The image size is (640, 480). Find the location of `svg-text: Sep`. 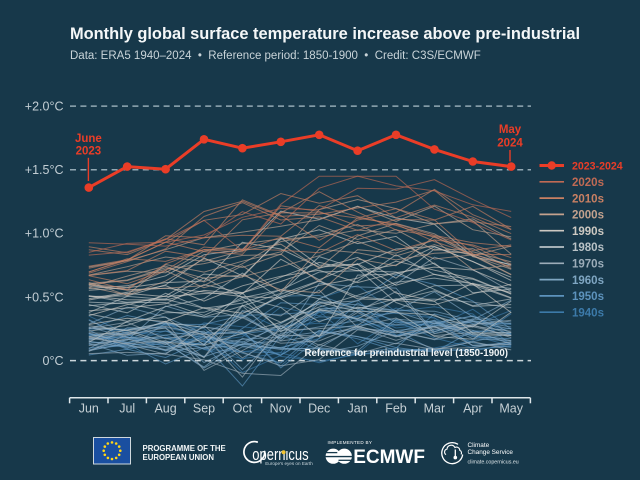

svg-text: Sep is located at coordinates (204, 409).